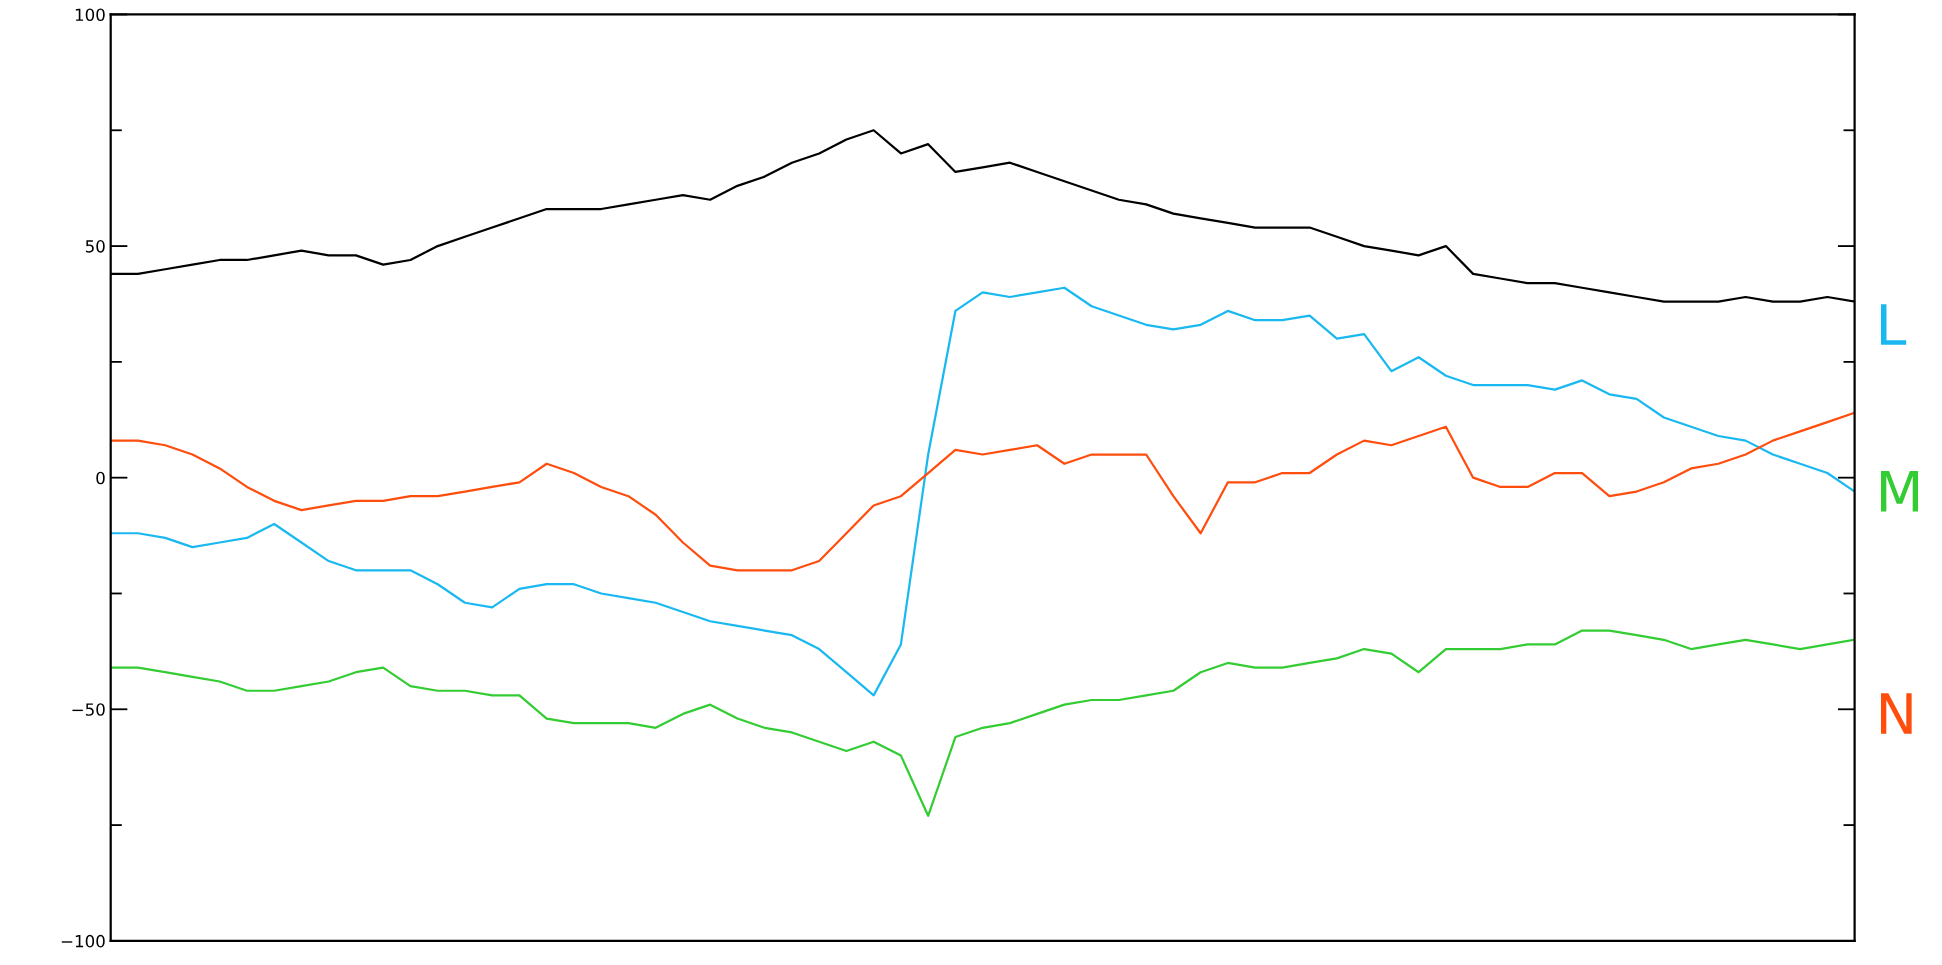 This screenshot has width=1942, height=965. I want to click on y-tick-label: 50, so click(95, 246).